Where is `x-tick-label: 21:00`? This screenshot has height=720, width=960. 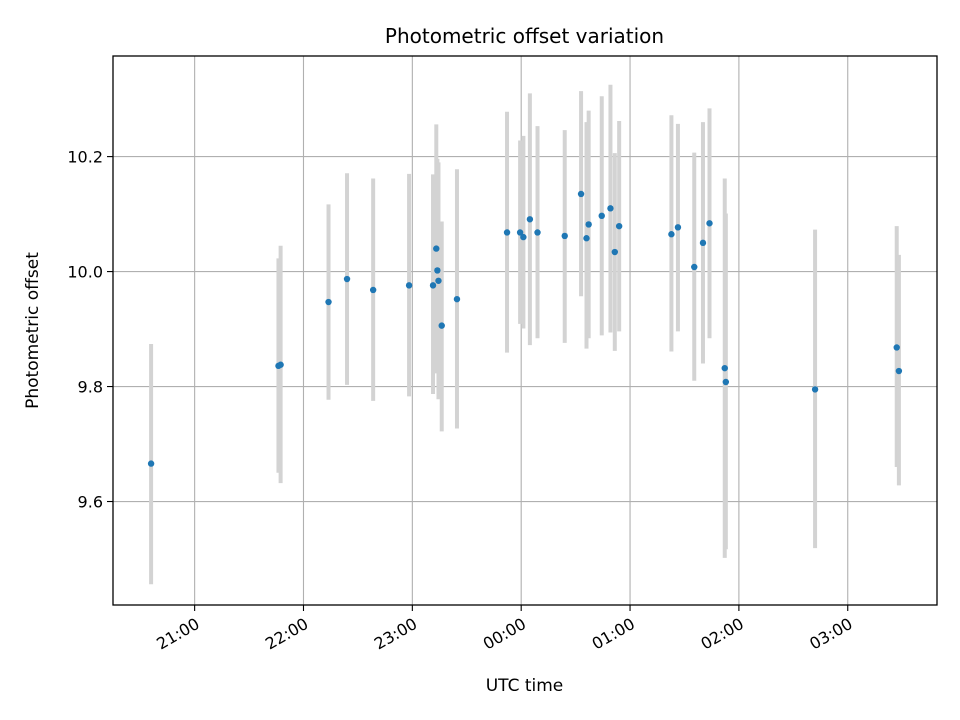 x-tick-label: 21:00 is located at coordinates (177, 634).